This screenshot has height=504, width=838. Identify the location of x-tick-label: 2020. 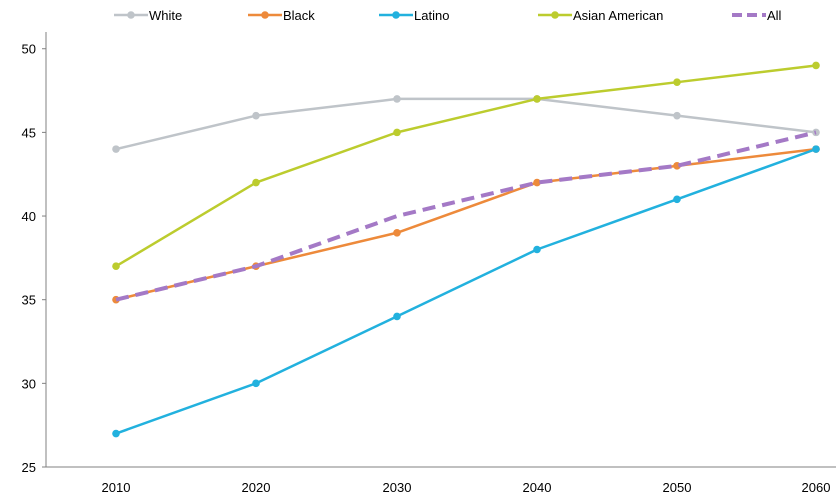
(256, 487).